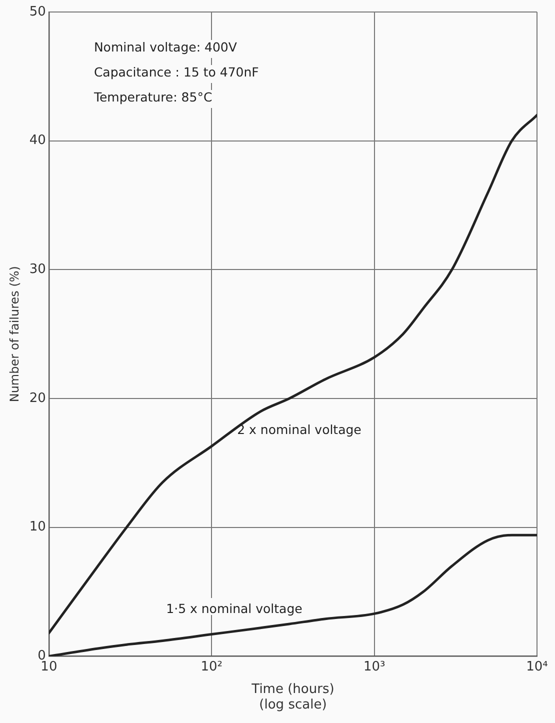 This screenshot has height=723, width=555. Describe the element at coordinates (14, 334) in the screenshot. I see `y-axis-title: Number of failures (%)` at that location.